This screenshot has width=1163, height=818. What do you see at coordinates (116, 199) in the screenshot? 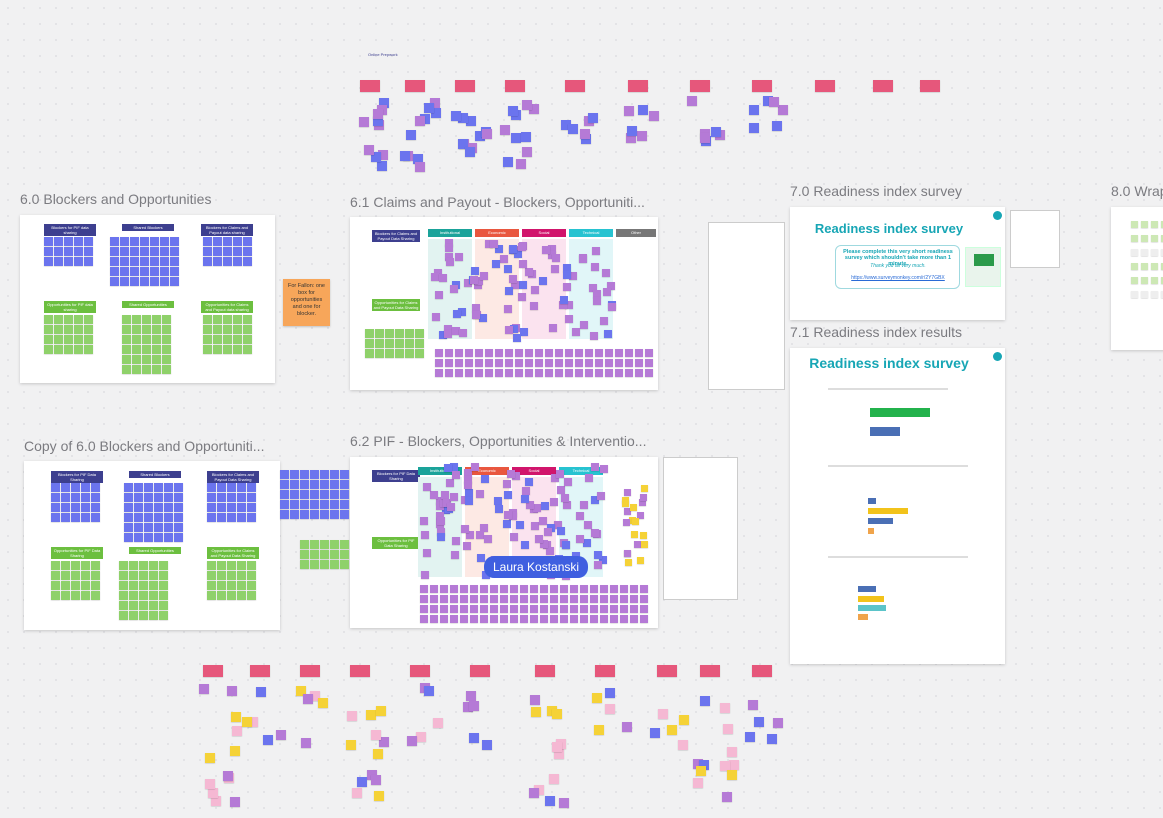
I see `frame-title: 6.0 Blockers and Opportunities` at bounding box center [116, 199].